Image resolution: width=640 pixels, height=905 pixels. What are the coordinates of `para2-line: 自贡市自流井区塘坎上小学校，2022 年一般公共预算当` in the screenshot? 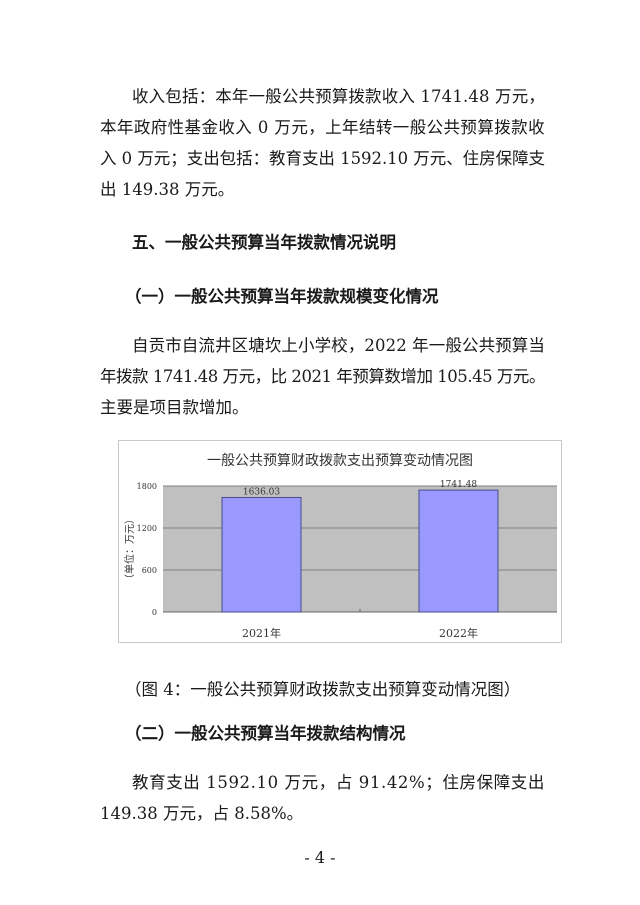 It's located at (338, 345).